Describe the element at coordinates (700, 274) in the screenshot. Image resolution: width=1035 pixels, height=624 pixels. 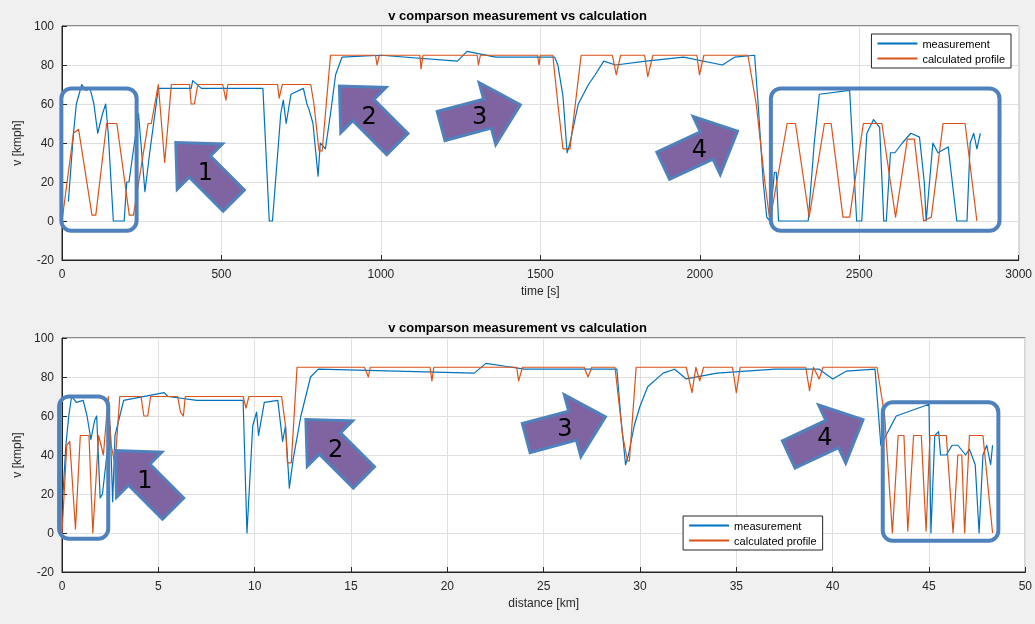
I see `x-tick-label: 2000` at that location.